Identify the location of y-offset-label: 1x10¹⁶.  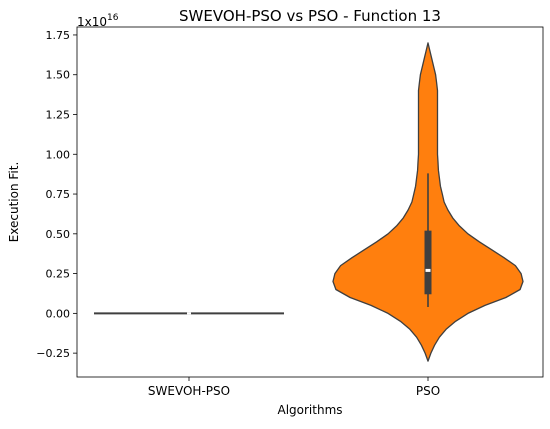
(98, 21).